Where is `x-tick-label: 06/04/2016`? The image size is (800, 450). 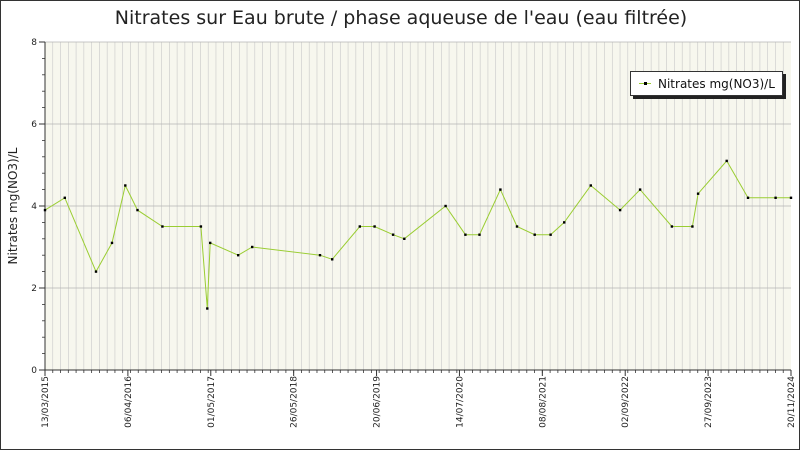
x-tick-label: 06/04/2016 is located at coordinates (129, 402).